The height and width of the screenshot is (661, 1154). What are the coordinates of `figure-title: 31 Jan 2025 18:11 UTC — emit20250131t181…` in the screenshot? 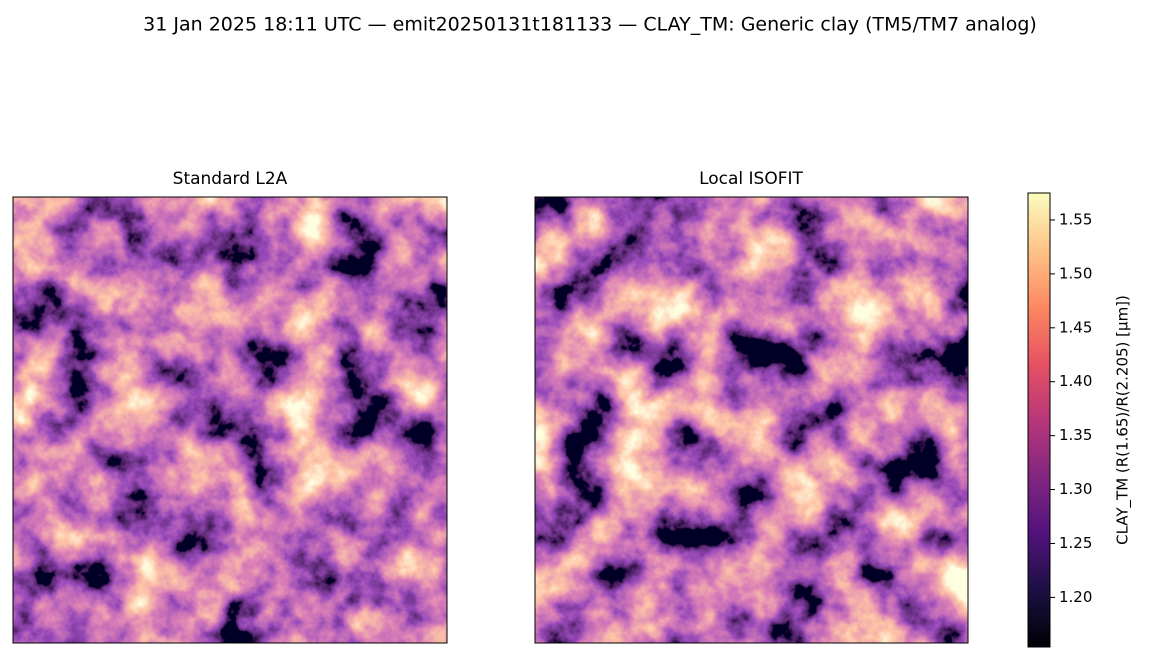 It's located at (590, 25).